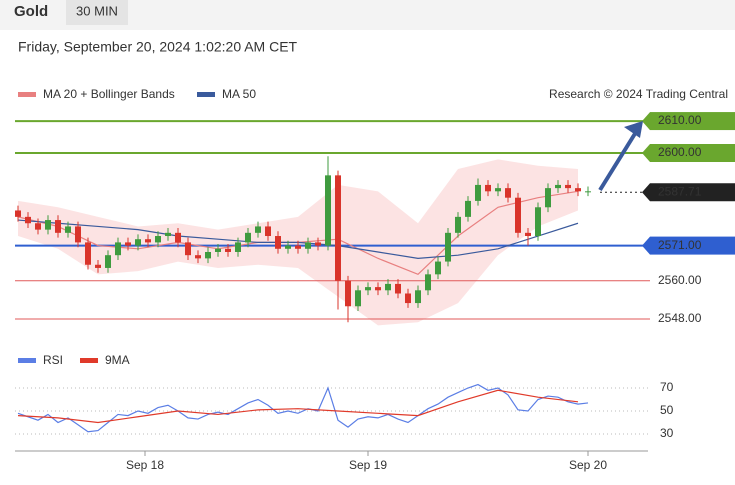 This screenshot has height=485, width=735. What do you see at coordinates (667, 433) in the screenshot?
I see `y-tick-label: 30` at bounding box center [667, 433].